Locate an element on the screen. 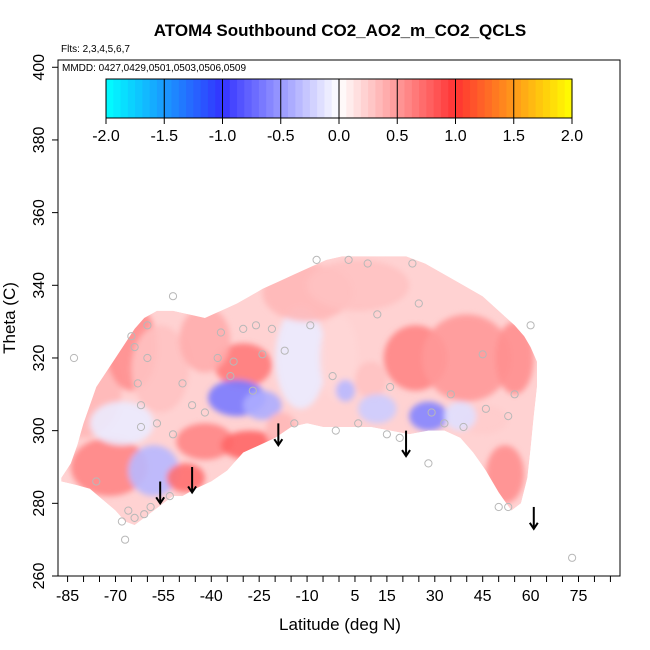 The width and height of the screenshot is (650, 650). y-tick-label-5: 360 is located at coordinates (39, 212).